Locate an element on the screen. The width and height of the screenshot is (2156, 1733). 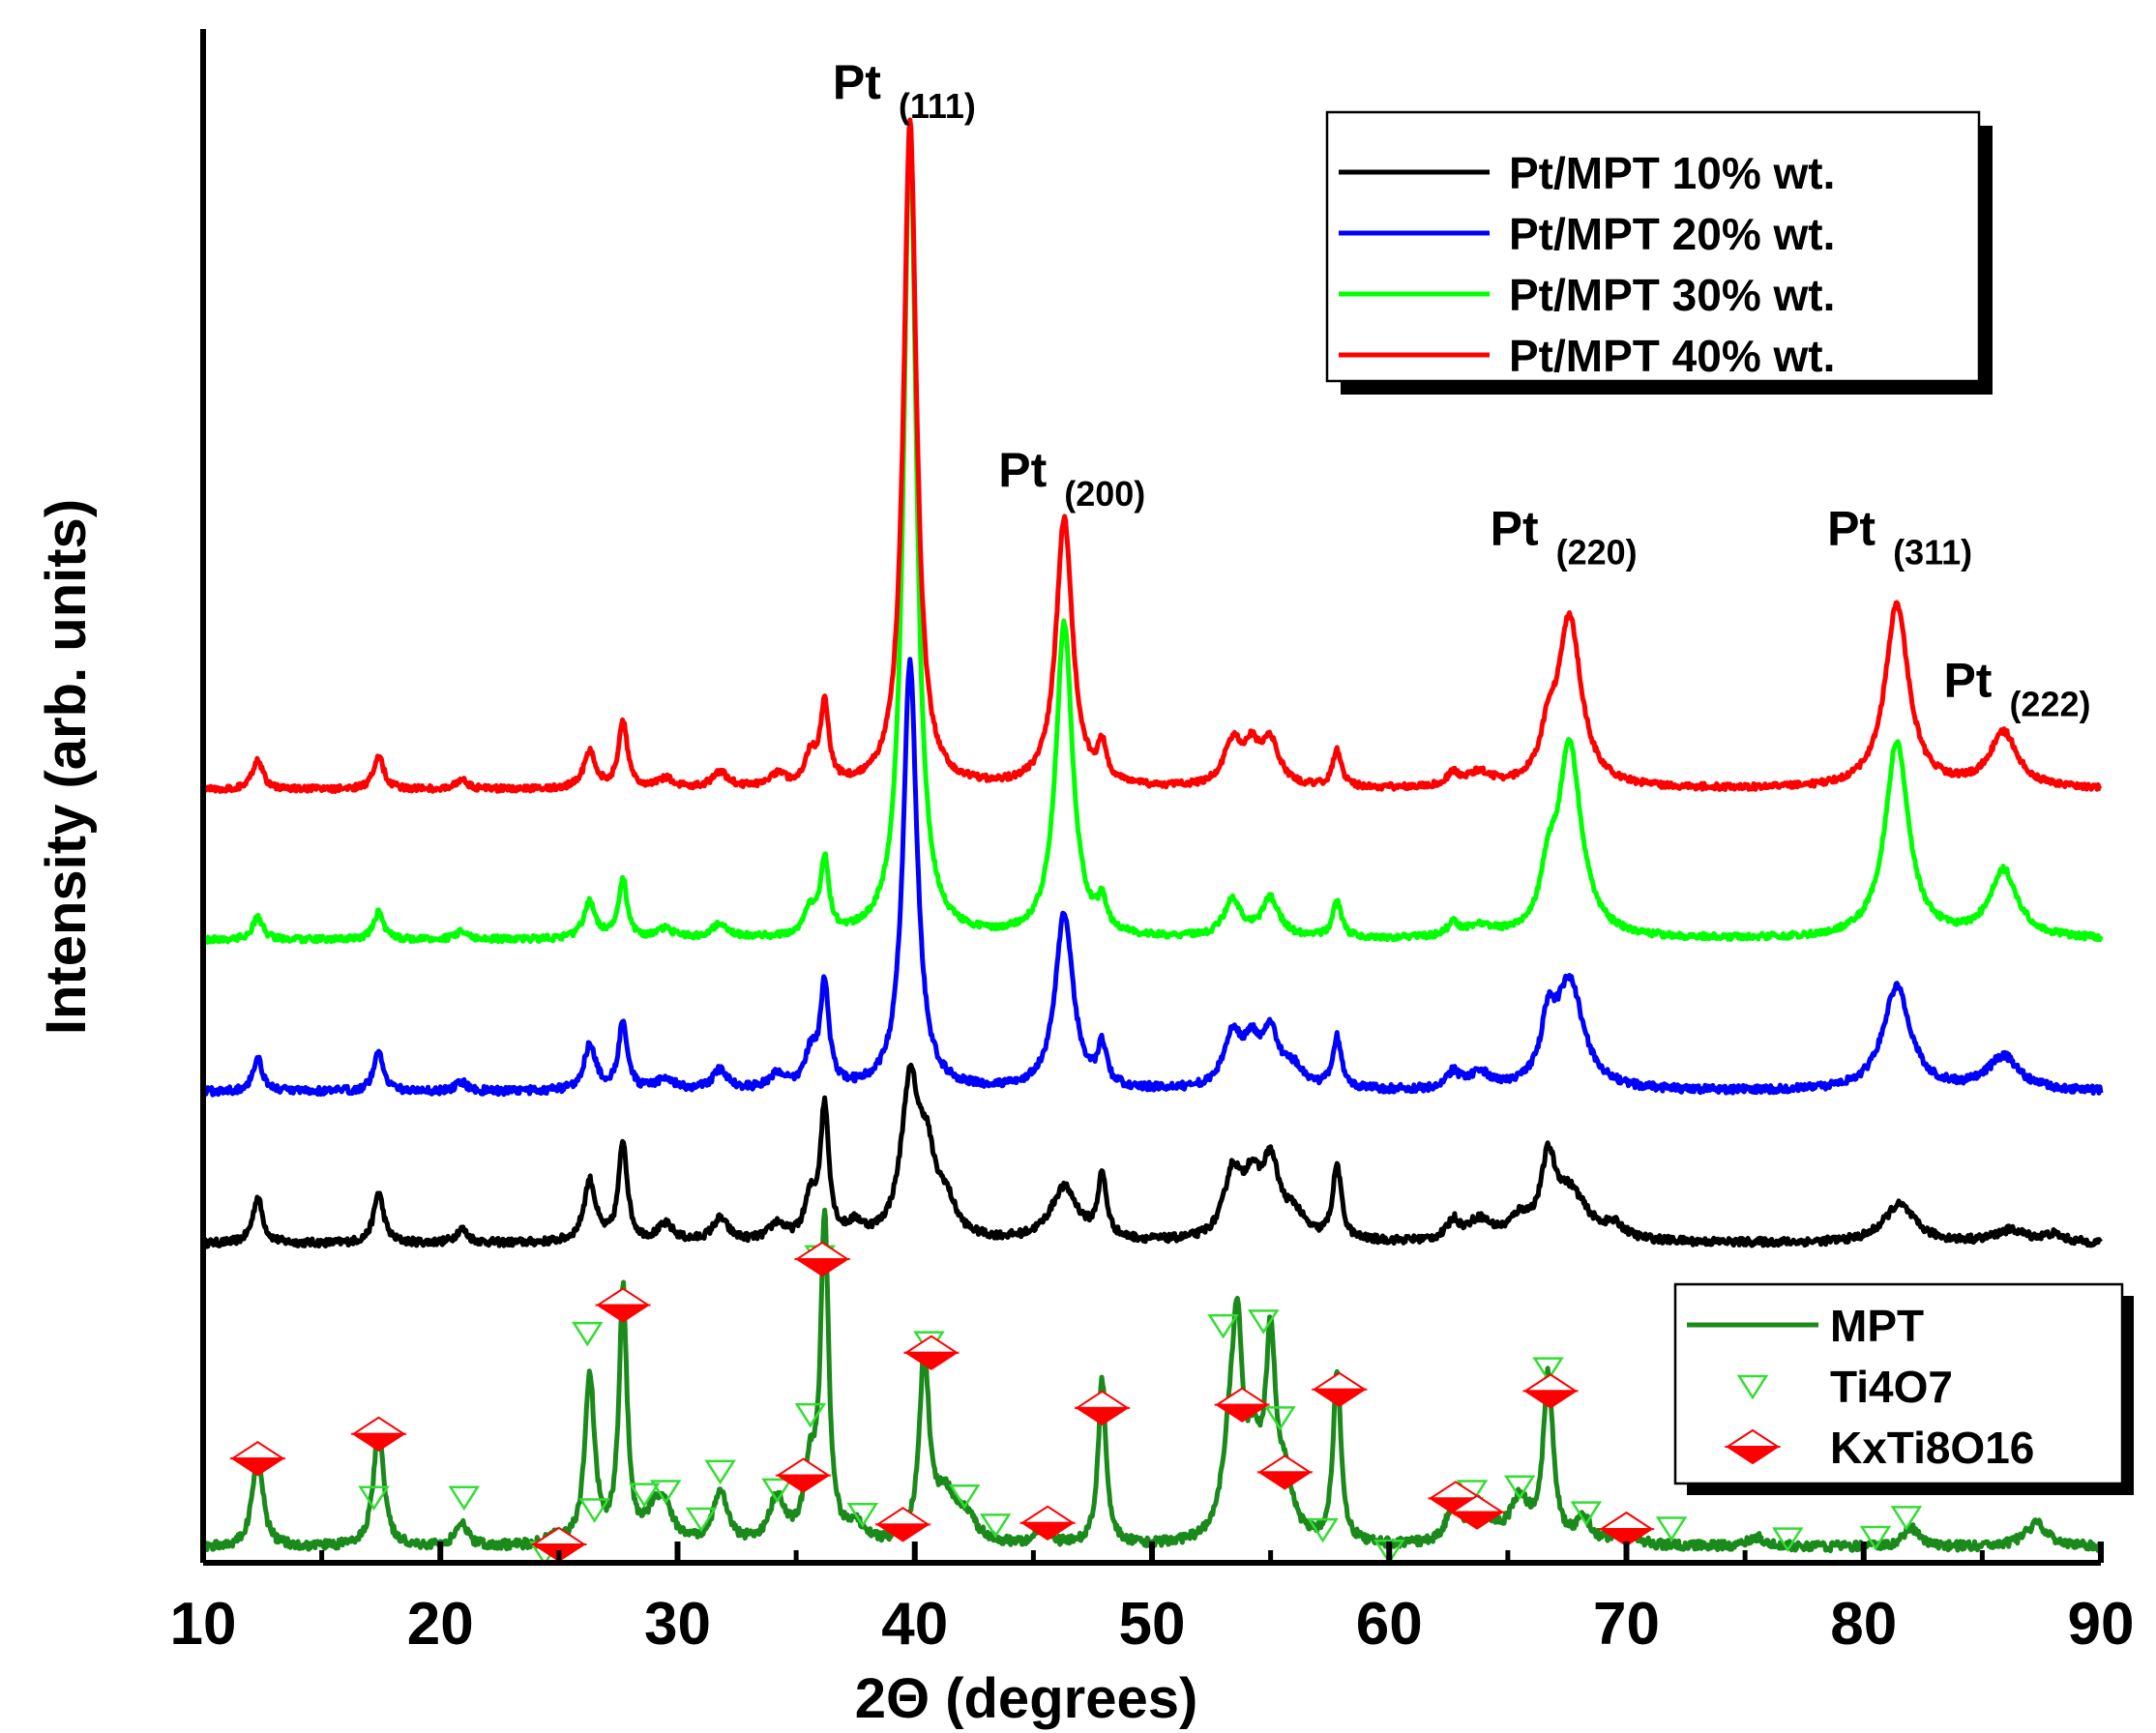
x-tick-label: 40 is located at coordinates (914, 1624).